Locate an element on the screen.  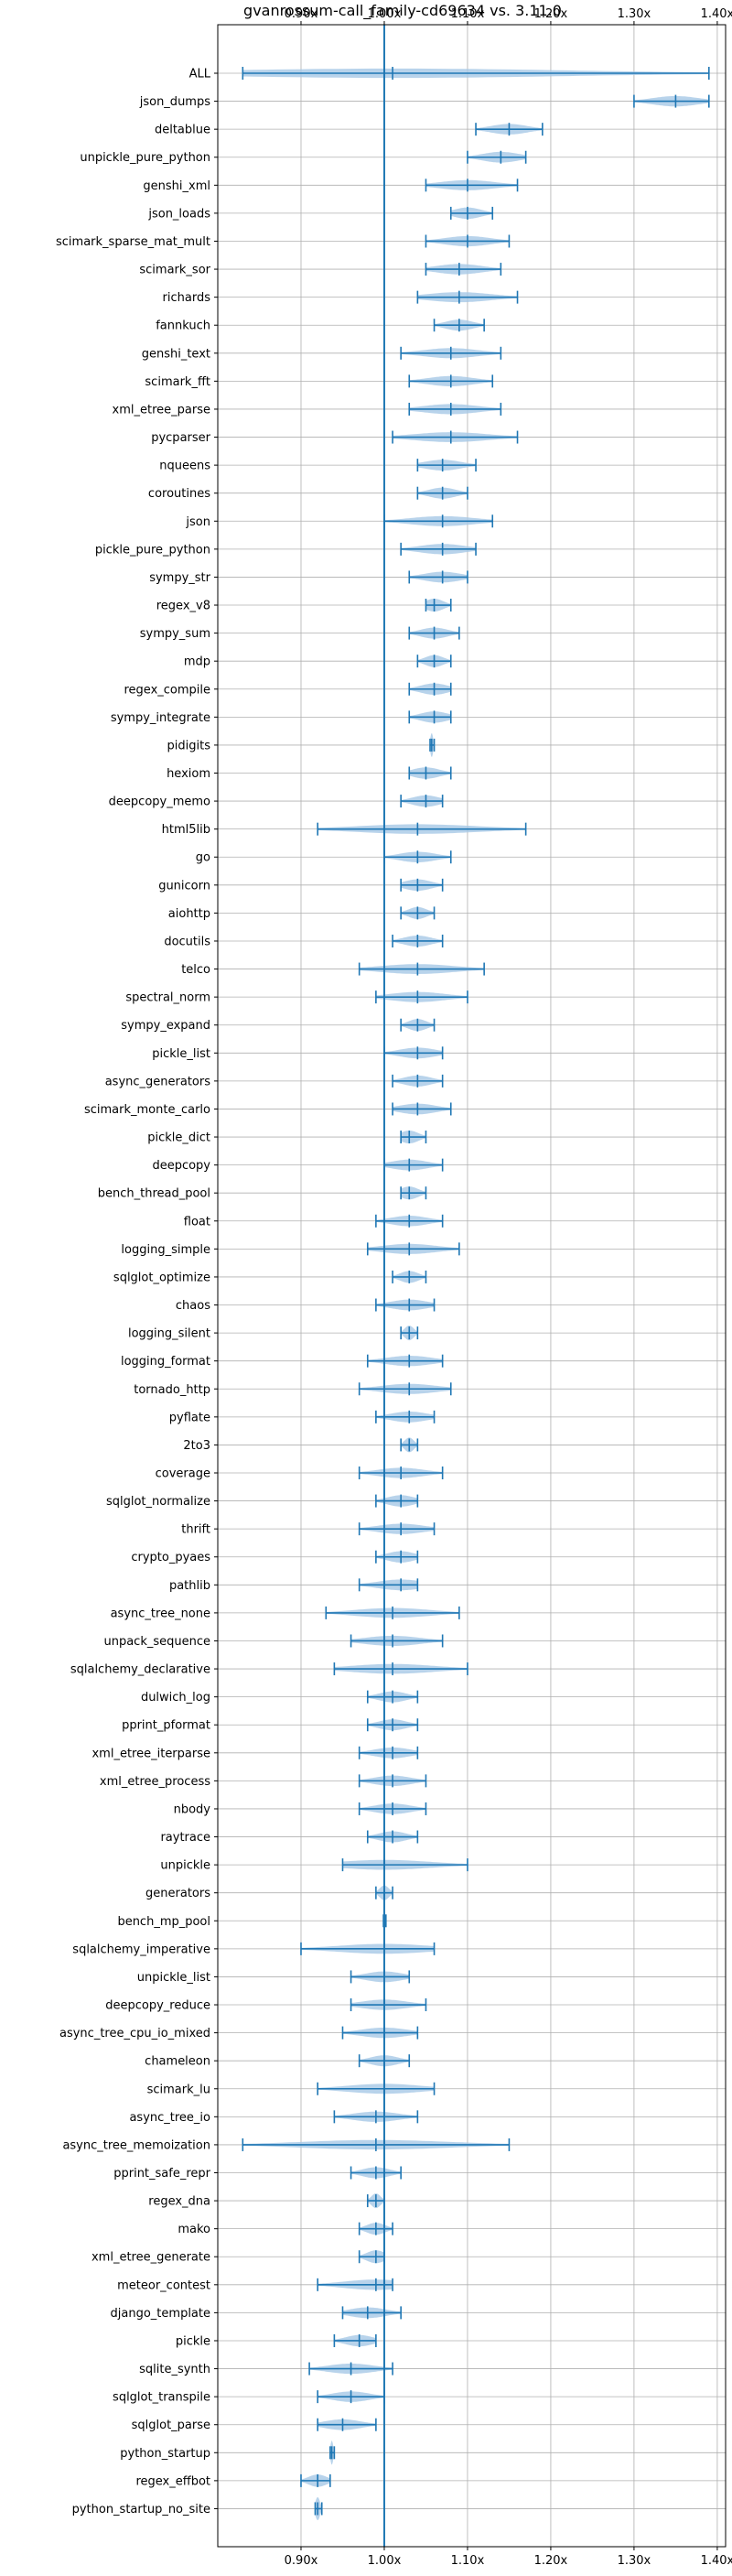
category-label: sympy_str is located at coordinates (179, 578).